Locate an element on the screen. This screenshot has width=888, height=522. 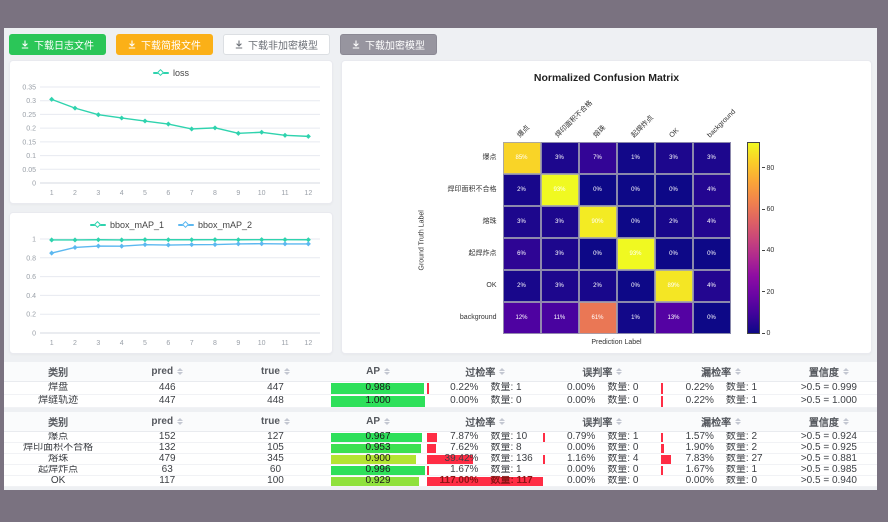
column-header-label: 误判率 is located at coordinates (597, 373).